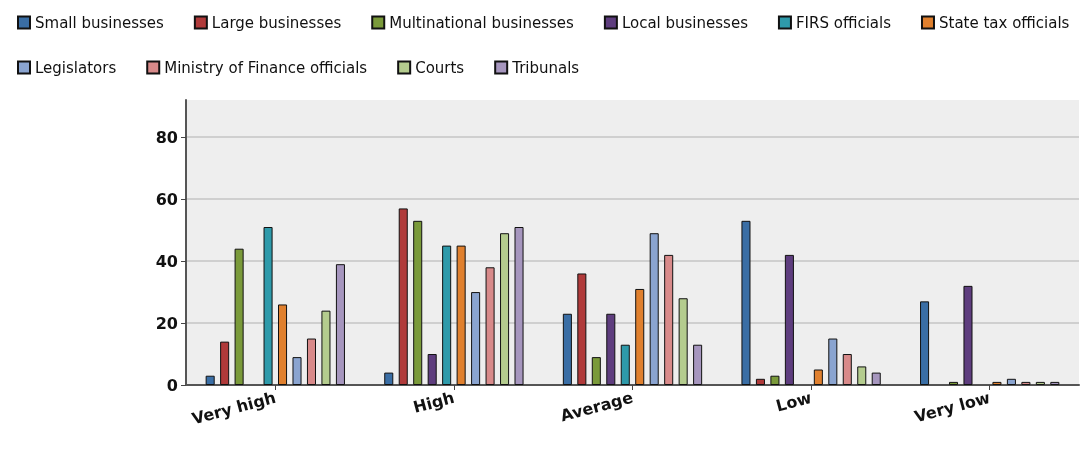 This screenshot has width=1091, height=460. Describe the element at coordinates (266, 67) in the screenshot. I see `legend-label: Ministry of Finance officials` at that location.